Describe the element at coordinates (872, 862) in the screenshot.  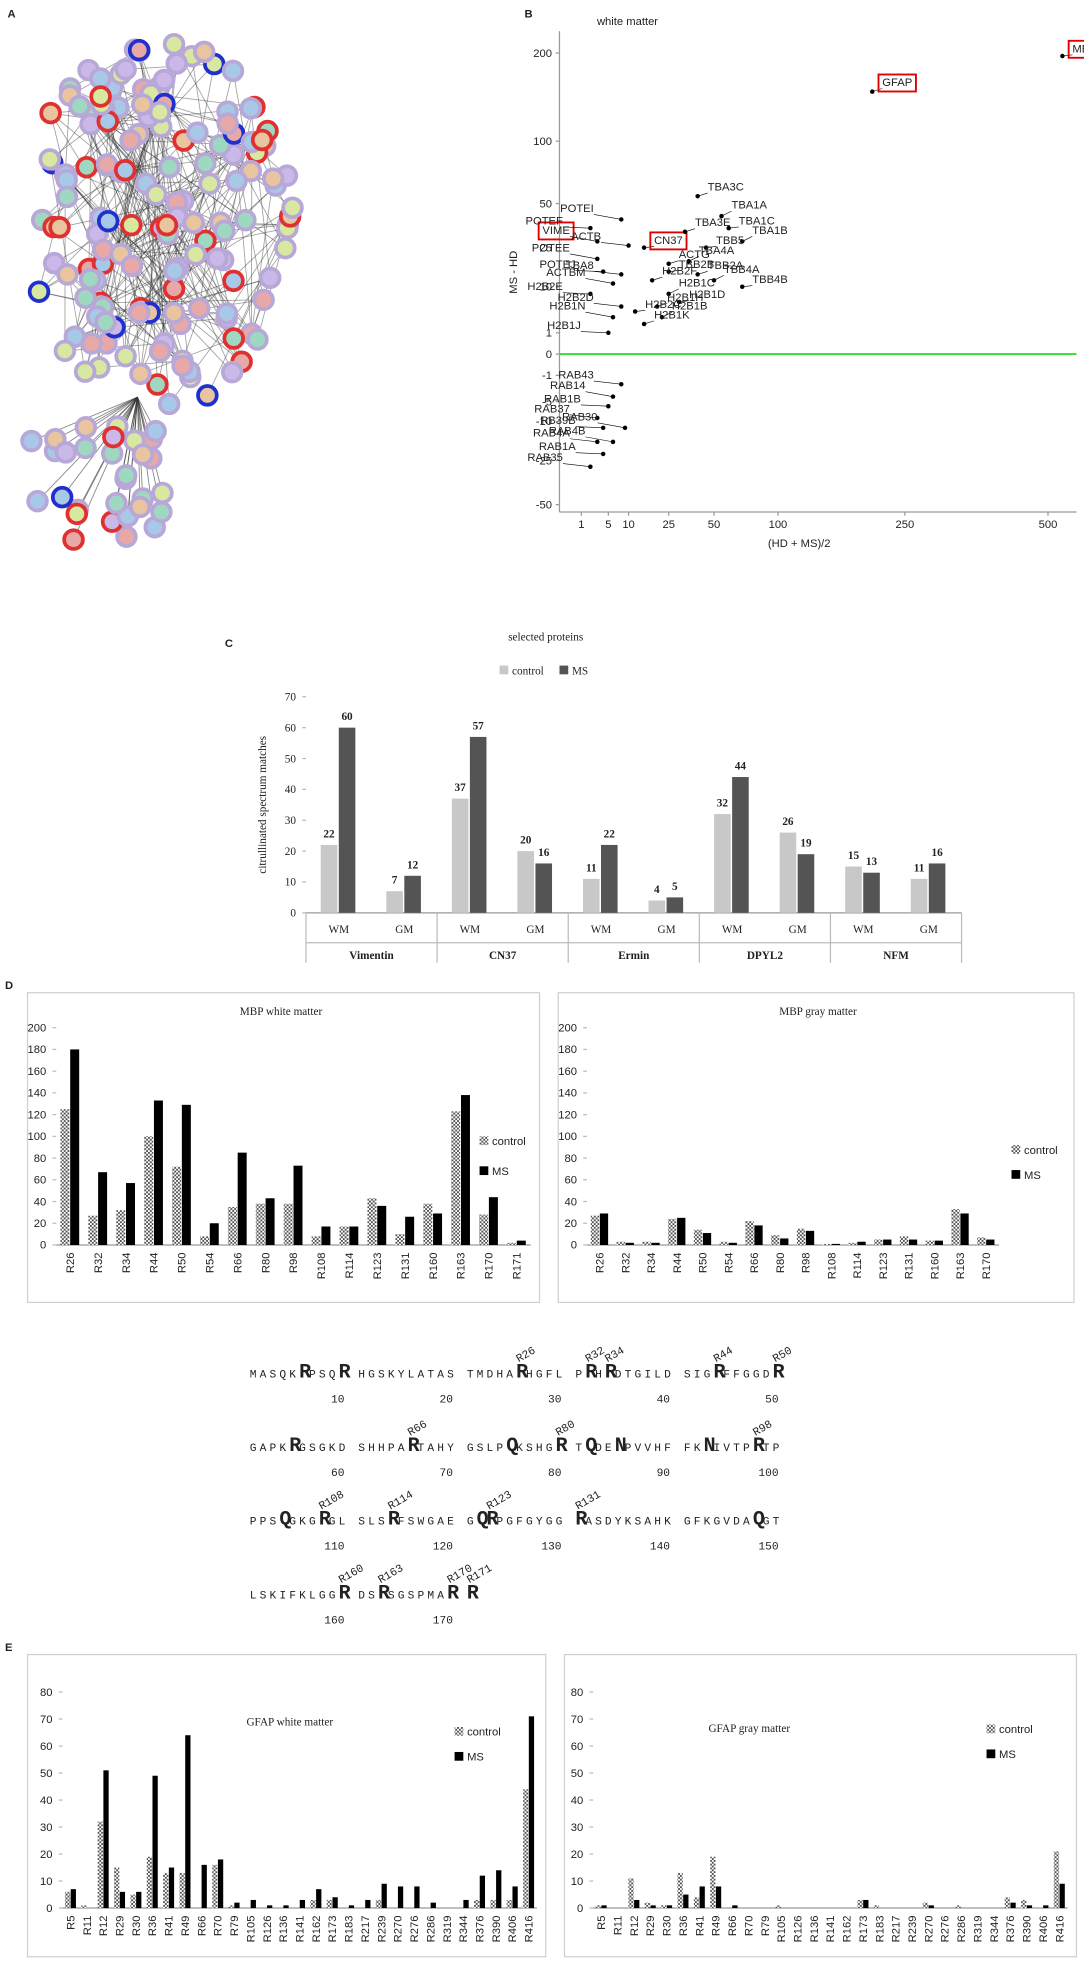
I see `value-label: 13` at that location.